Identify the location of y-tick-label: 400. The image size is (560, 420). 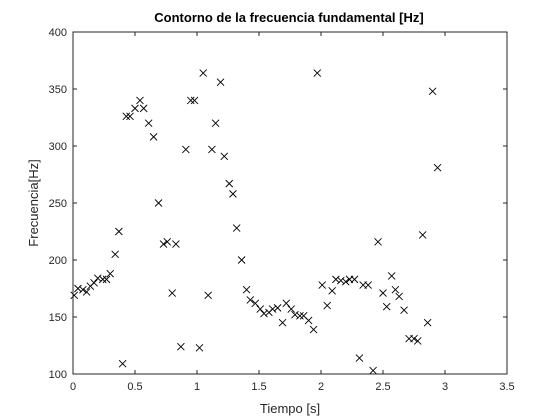
(58, 33).